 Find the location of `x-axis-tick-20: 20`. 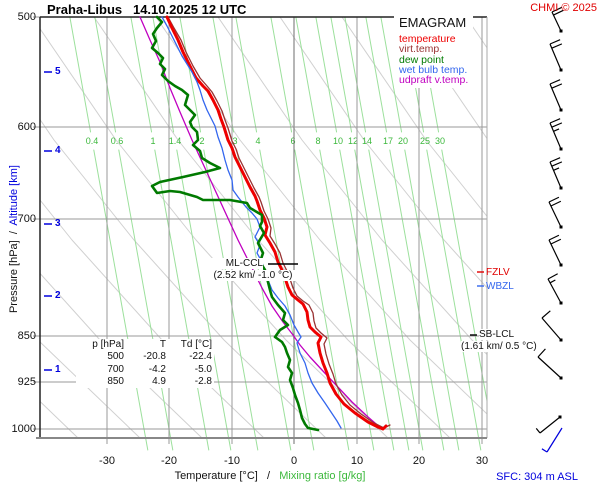

x-axis-tick-20: 20 is located at coordinates (419, 461).